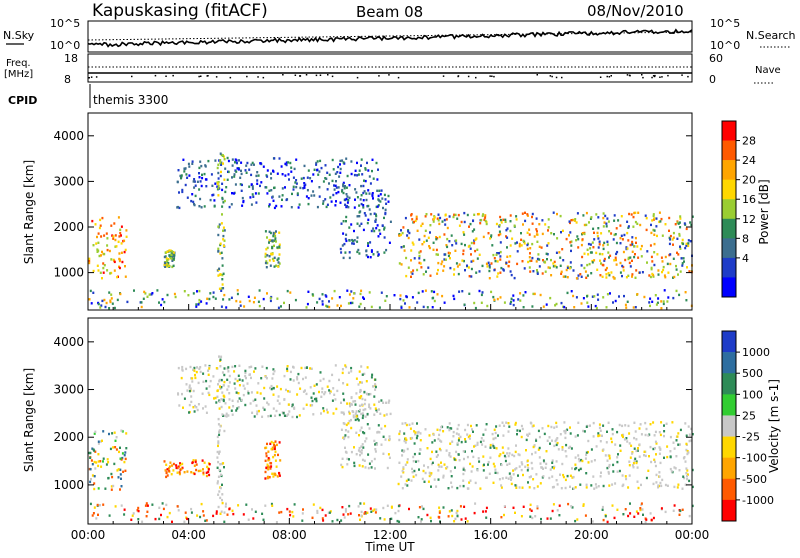 This screenshot has width=800, height=558. Describe the element at coordinates (180, 11) in the screenshot. I see `station-title: Kapuskasing (fitACF)` at that location.